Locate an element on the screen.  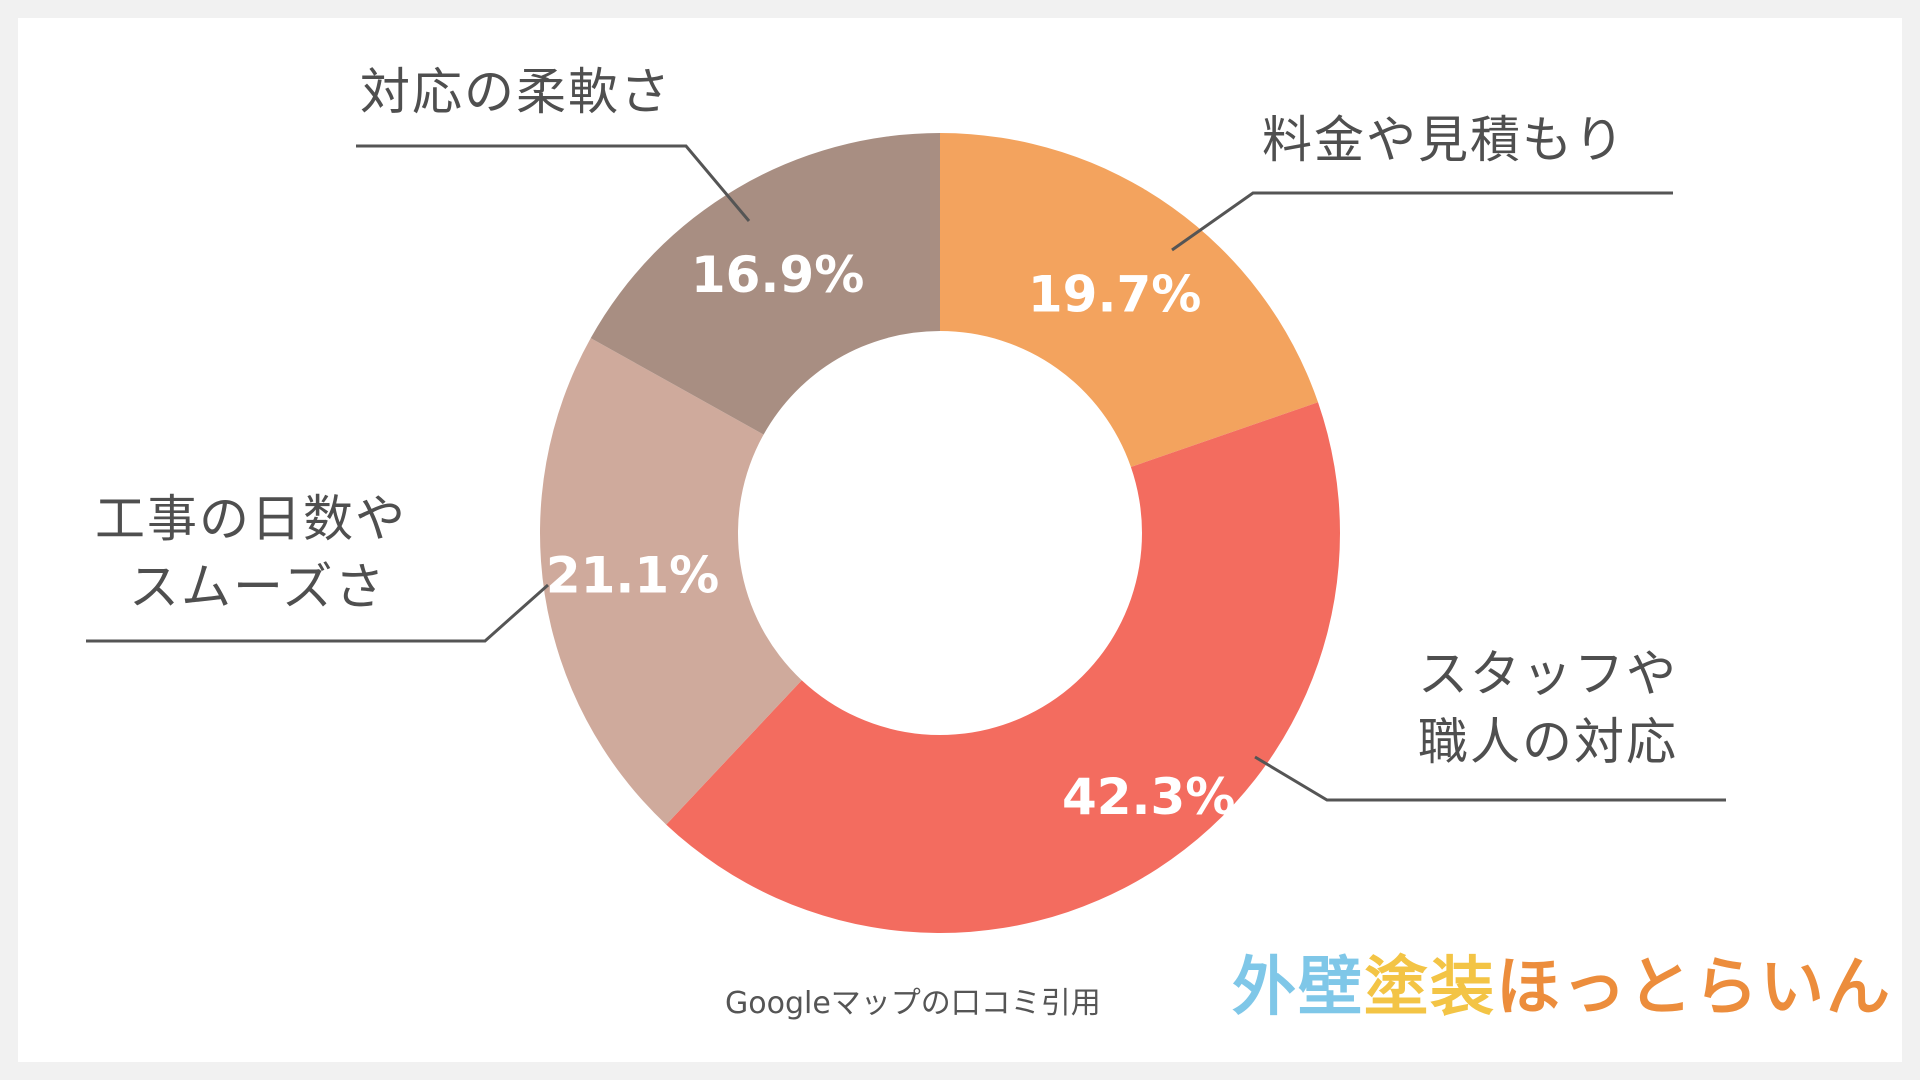
label-staff-line2: 職人の対応 is located at coordinates (1548, 742).